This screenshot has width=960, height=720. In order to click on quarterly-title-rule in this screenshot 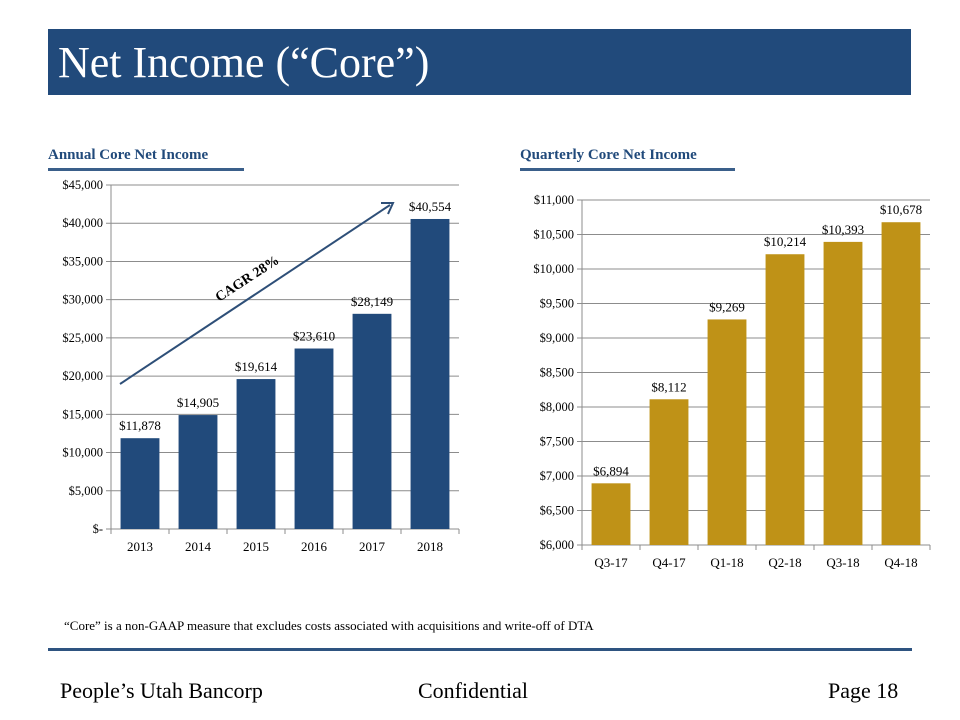, I will do `click(627, 169)`.